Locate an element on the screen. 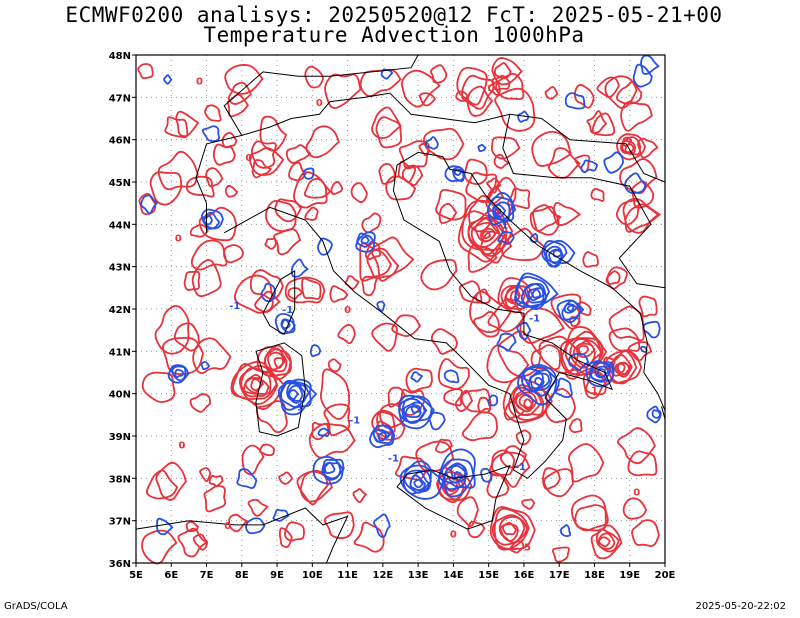 This screenshot has height=618, width=800. lat-tick-label: 45N is located at coordinates (120, 183).